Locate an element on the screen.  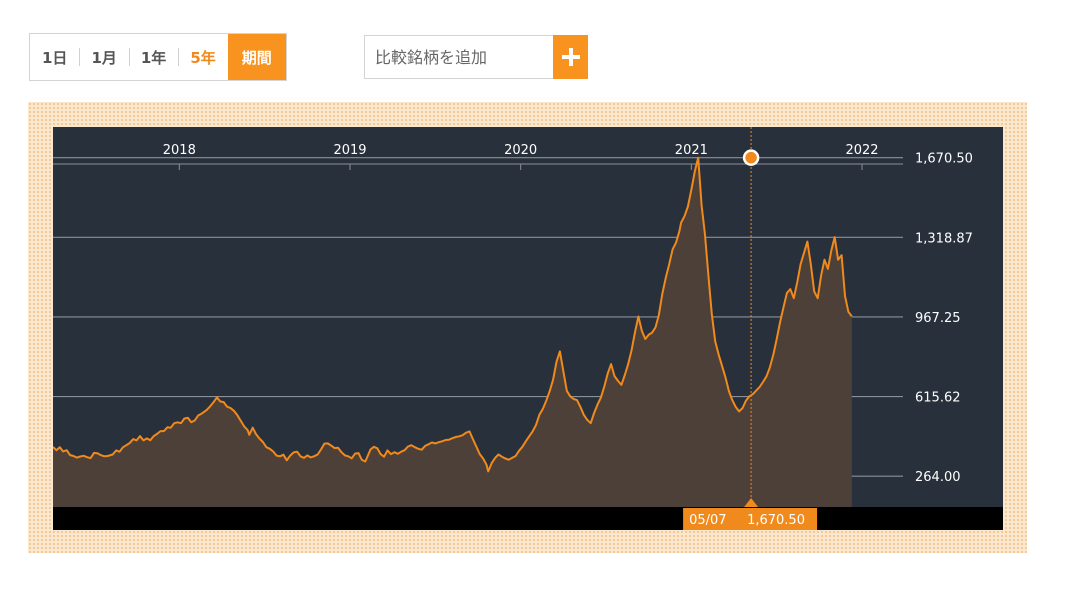
period-tab-1day: 1日 is located at coordinates (55, 57).